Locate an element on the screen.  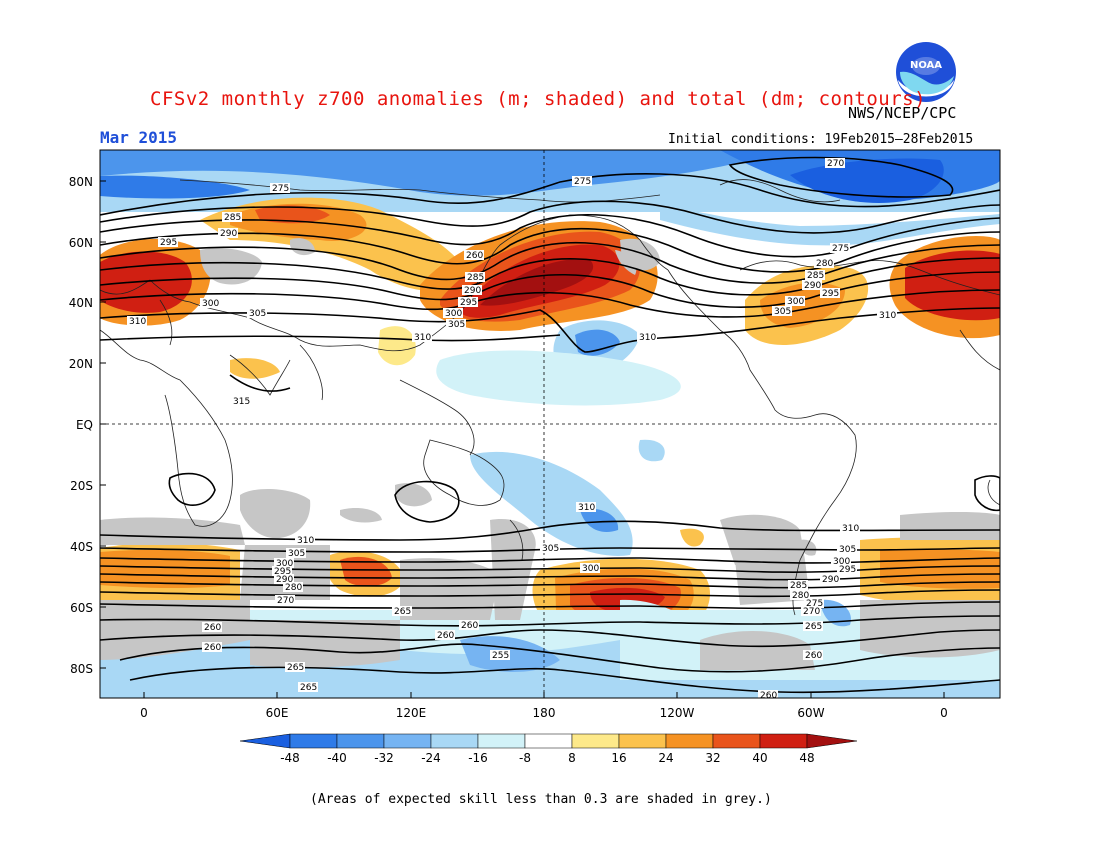
forecast-month: Mar 2015 is located at coordinates (139, 137).